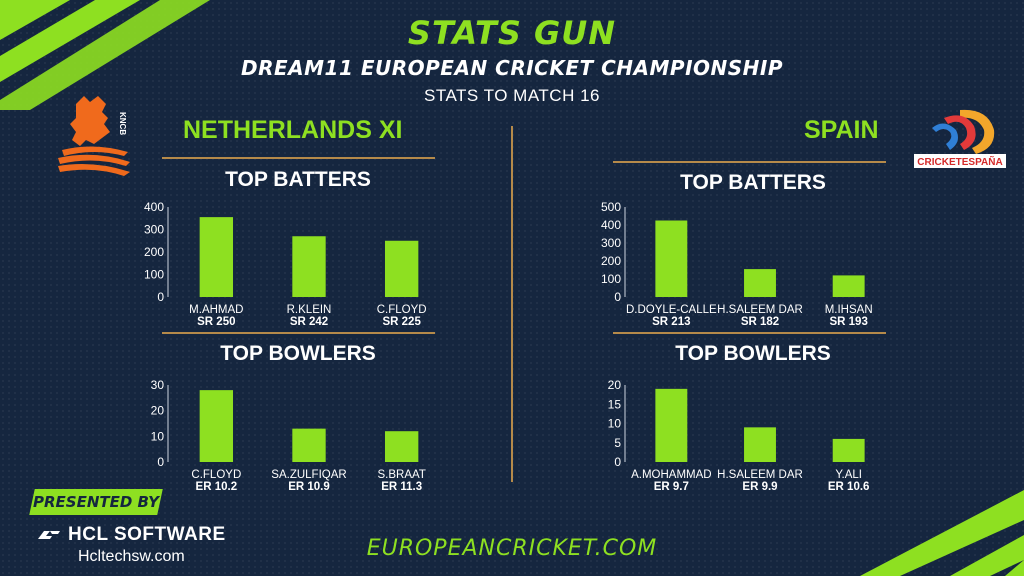 The width and height of the screenshot is (1024, 576). Describe the element at coordinates (512, 68) in the screenshot. I see `page-subtitle: DREAM11 EUROPEAN CRICKET CHAMPIONSHIP` at that location.